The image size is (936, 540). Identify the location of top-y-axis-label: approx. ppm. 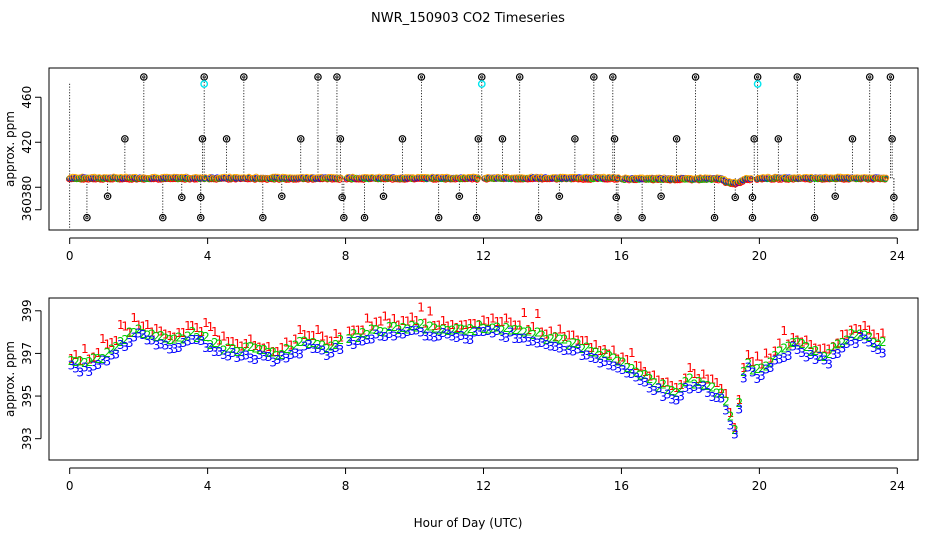
(10, 149).